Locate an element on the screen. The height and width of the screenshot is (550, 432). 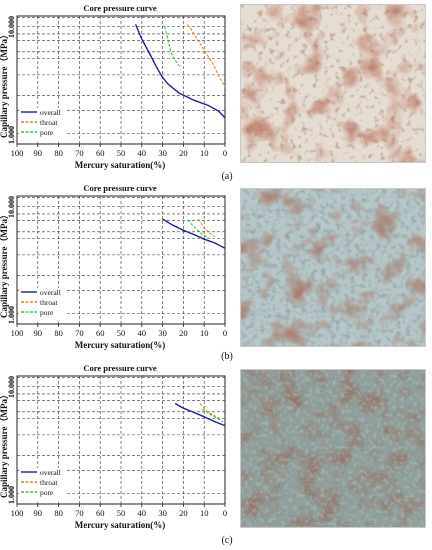
micrograph-c-image is located at coordinates (333, 448).